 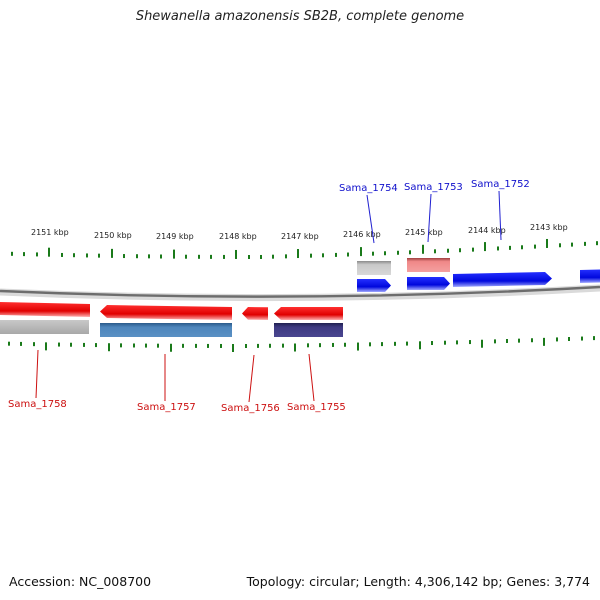 I want to click on gene-sama-1753-arrow, so click(x=428, y=283).